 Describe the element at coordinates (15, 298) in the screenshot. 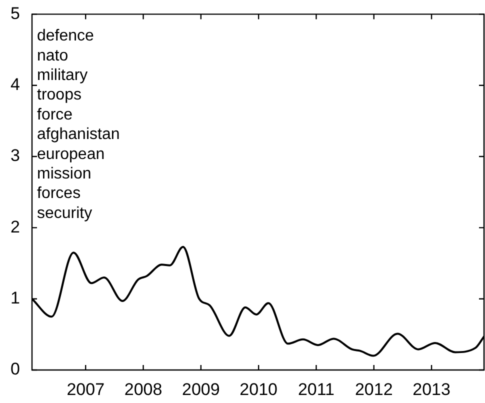

I see `y-tick-label: 1` at that location.